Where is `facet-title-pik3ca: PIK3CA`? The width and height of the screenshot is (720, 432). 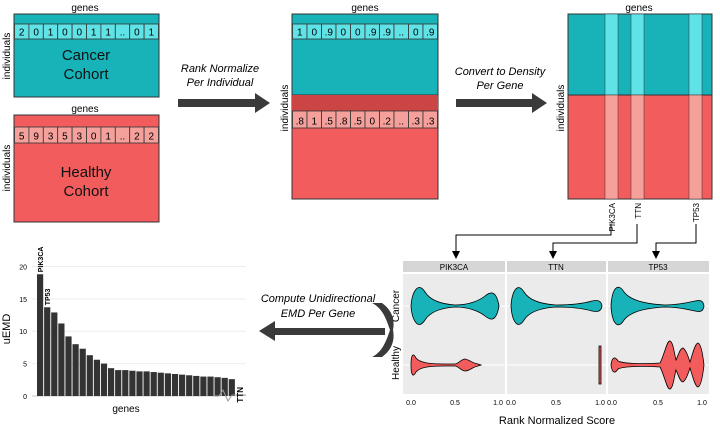 facet-title-pik3ca: PIK3CA is located at coordinates (454, 267).